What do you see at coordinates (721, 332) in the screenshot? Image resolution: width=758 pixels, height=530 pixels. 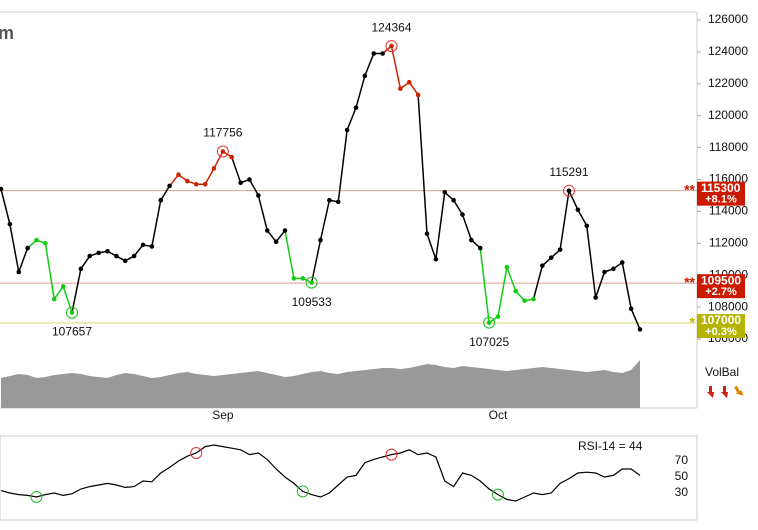 I see `level-change: +0.3%` at bounding box center [721, 332].